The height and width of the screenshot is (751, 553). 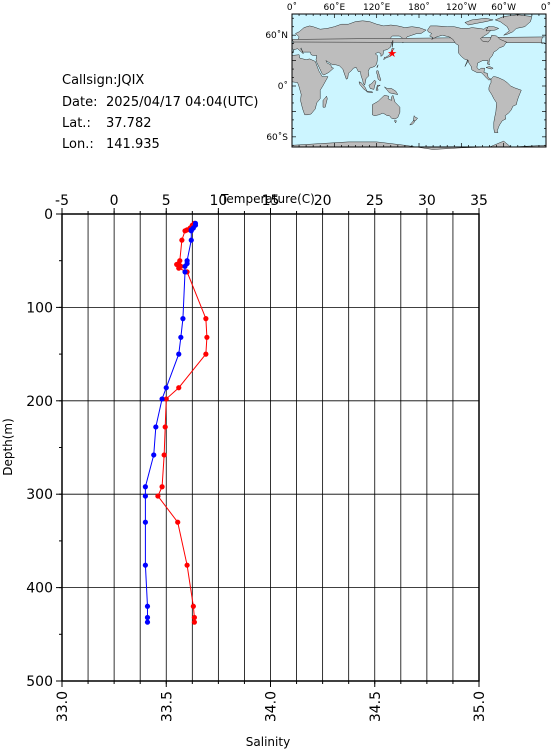 I want to click on lat-value: 37.782, so click(x=129, y=123).